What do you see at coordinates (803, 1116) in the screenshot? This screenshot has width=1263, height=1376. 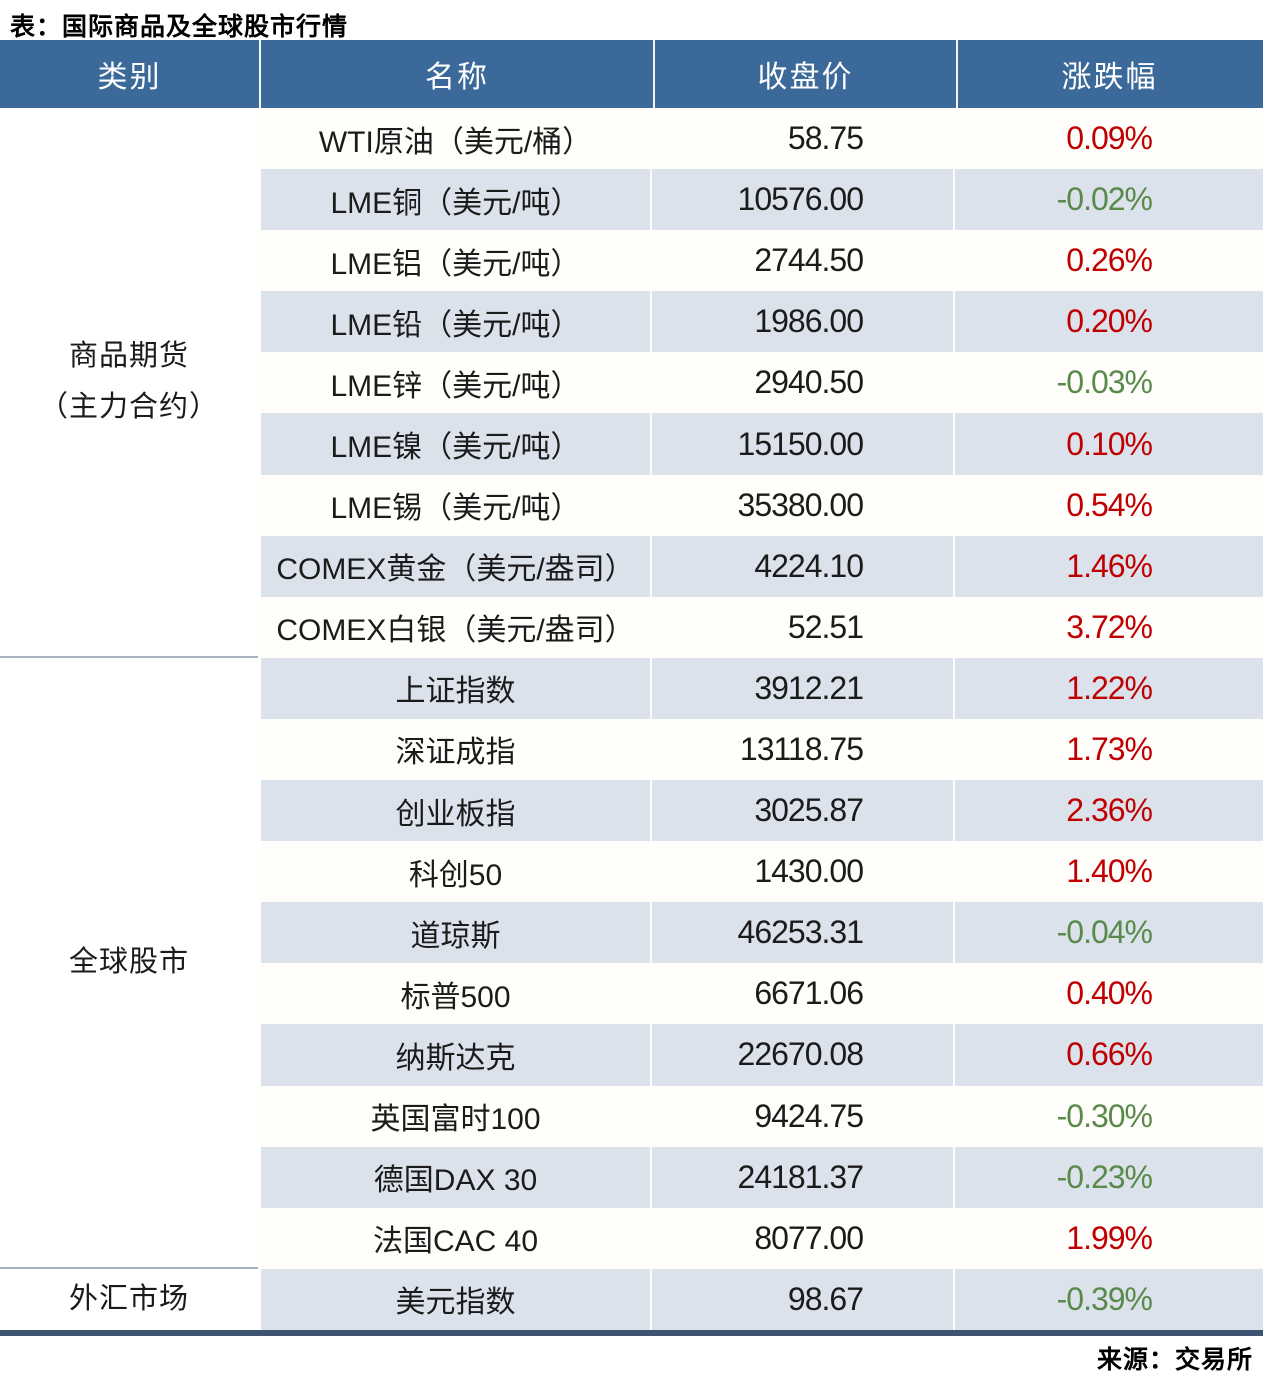 I see `close-cell: 9424.75` at bounding box center [803, 1116].